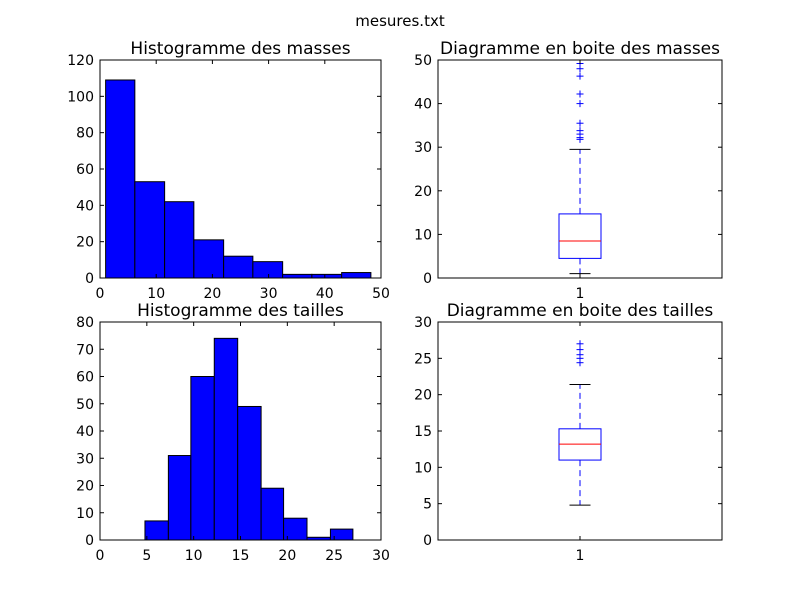 Image resolution: width=800 pixels, height=600 pixels. Describe the element at coordinates (580, 49) in the screenshot. I see `subplot-title: Diagramme en boite des masses` at that location.